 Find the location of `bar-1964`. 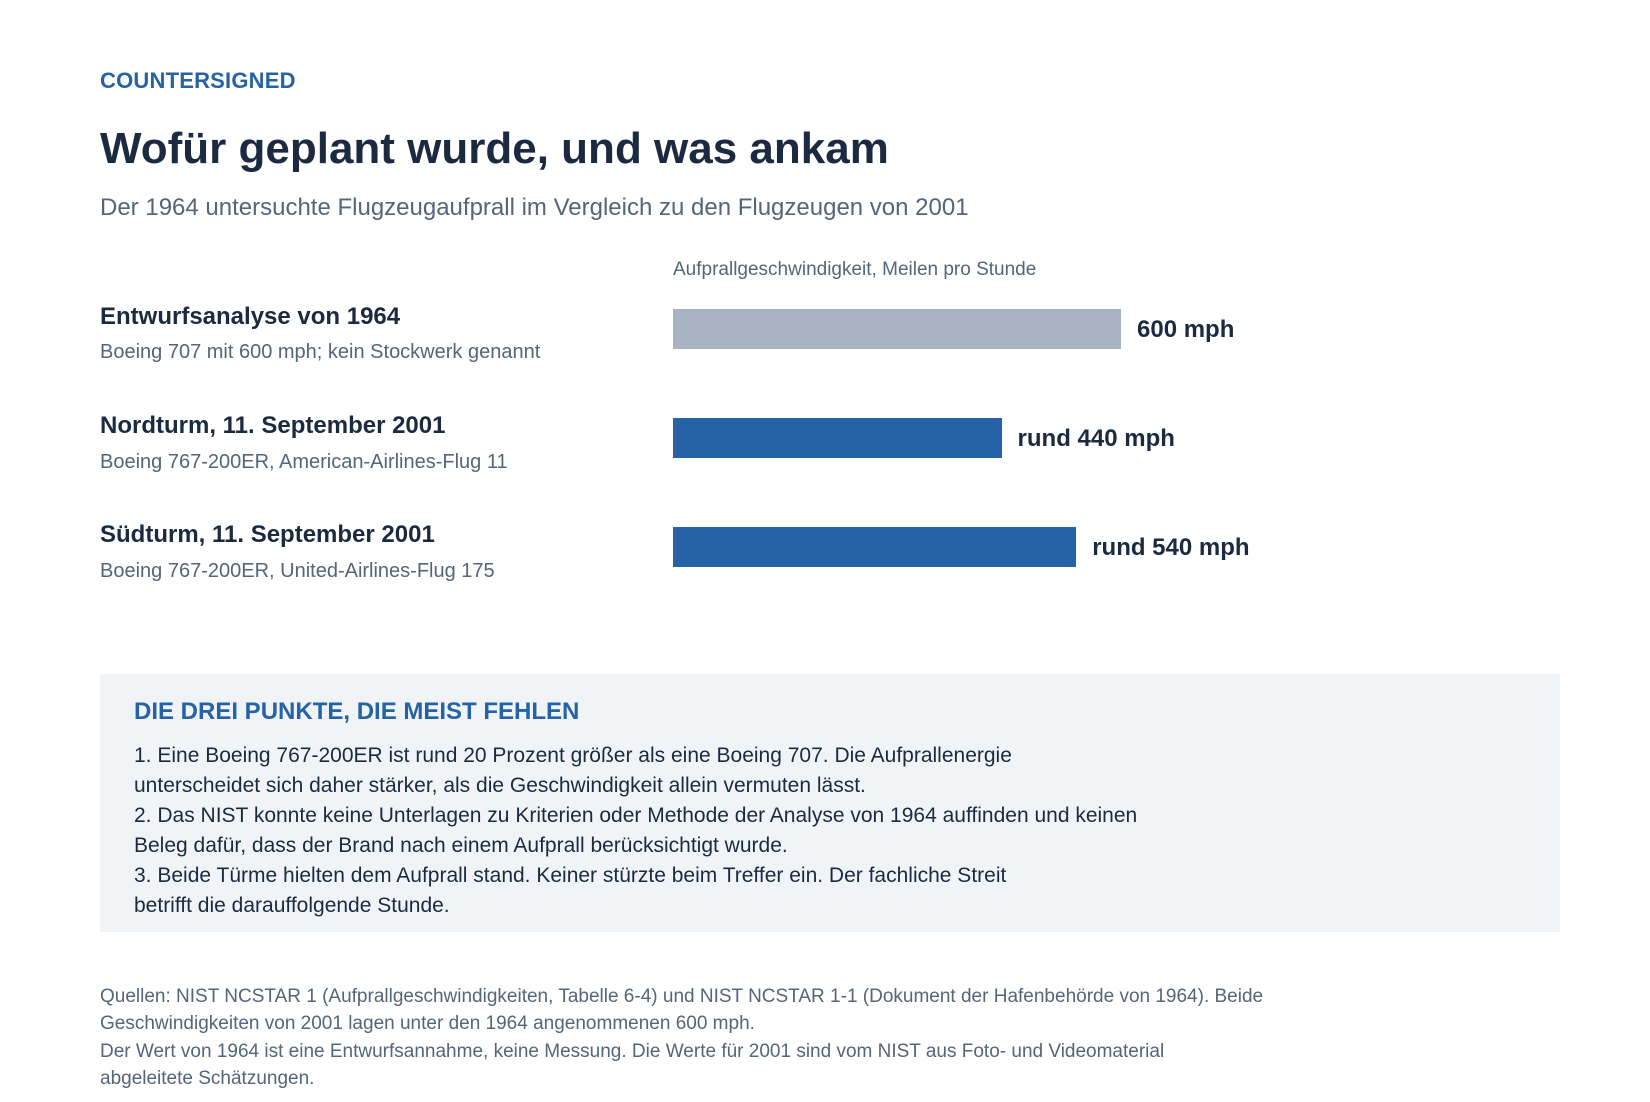

bar-1964 is located at coordinates (897, 329).